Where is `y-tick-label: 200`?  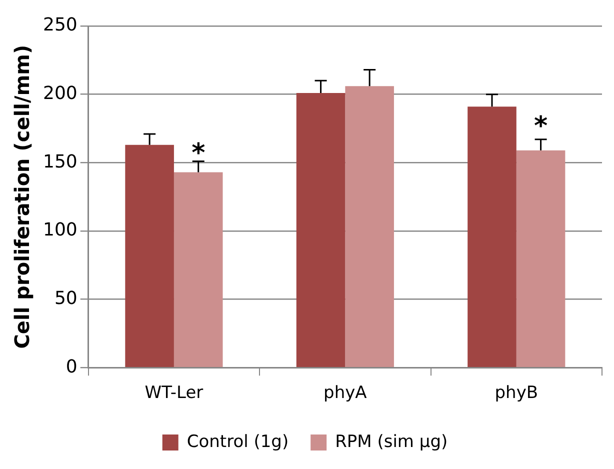
y-tick-label: 200 is located at coordinates (60, 93).